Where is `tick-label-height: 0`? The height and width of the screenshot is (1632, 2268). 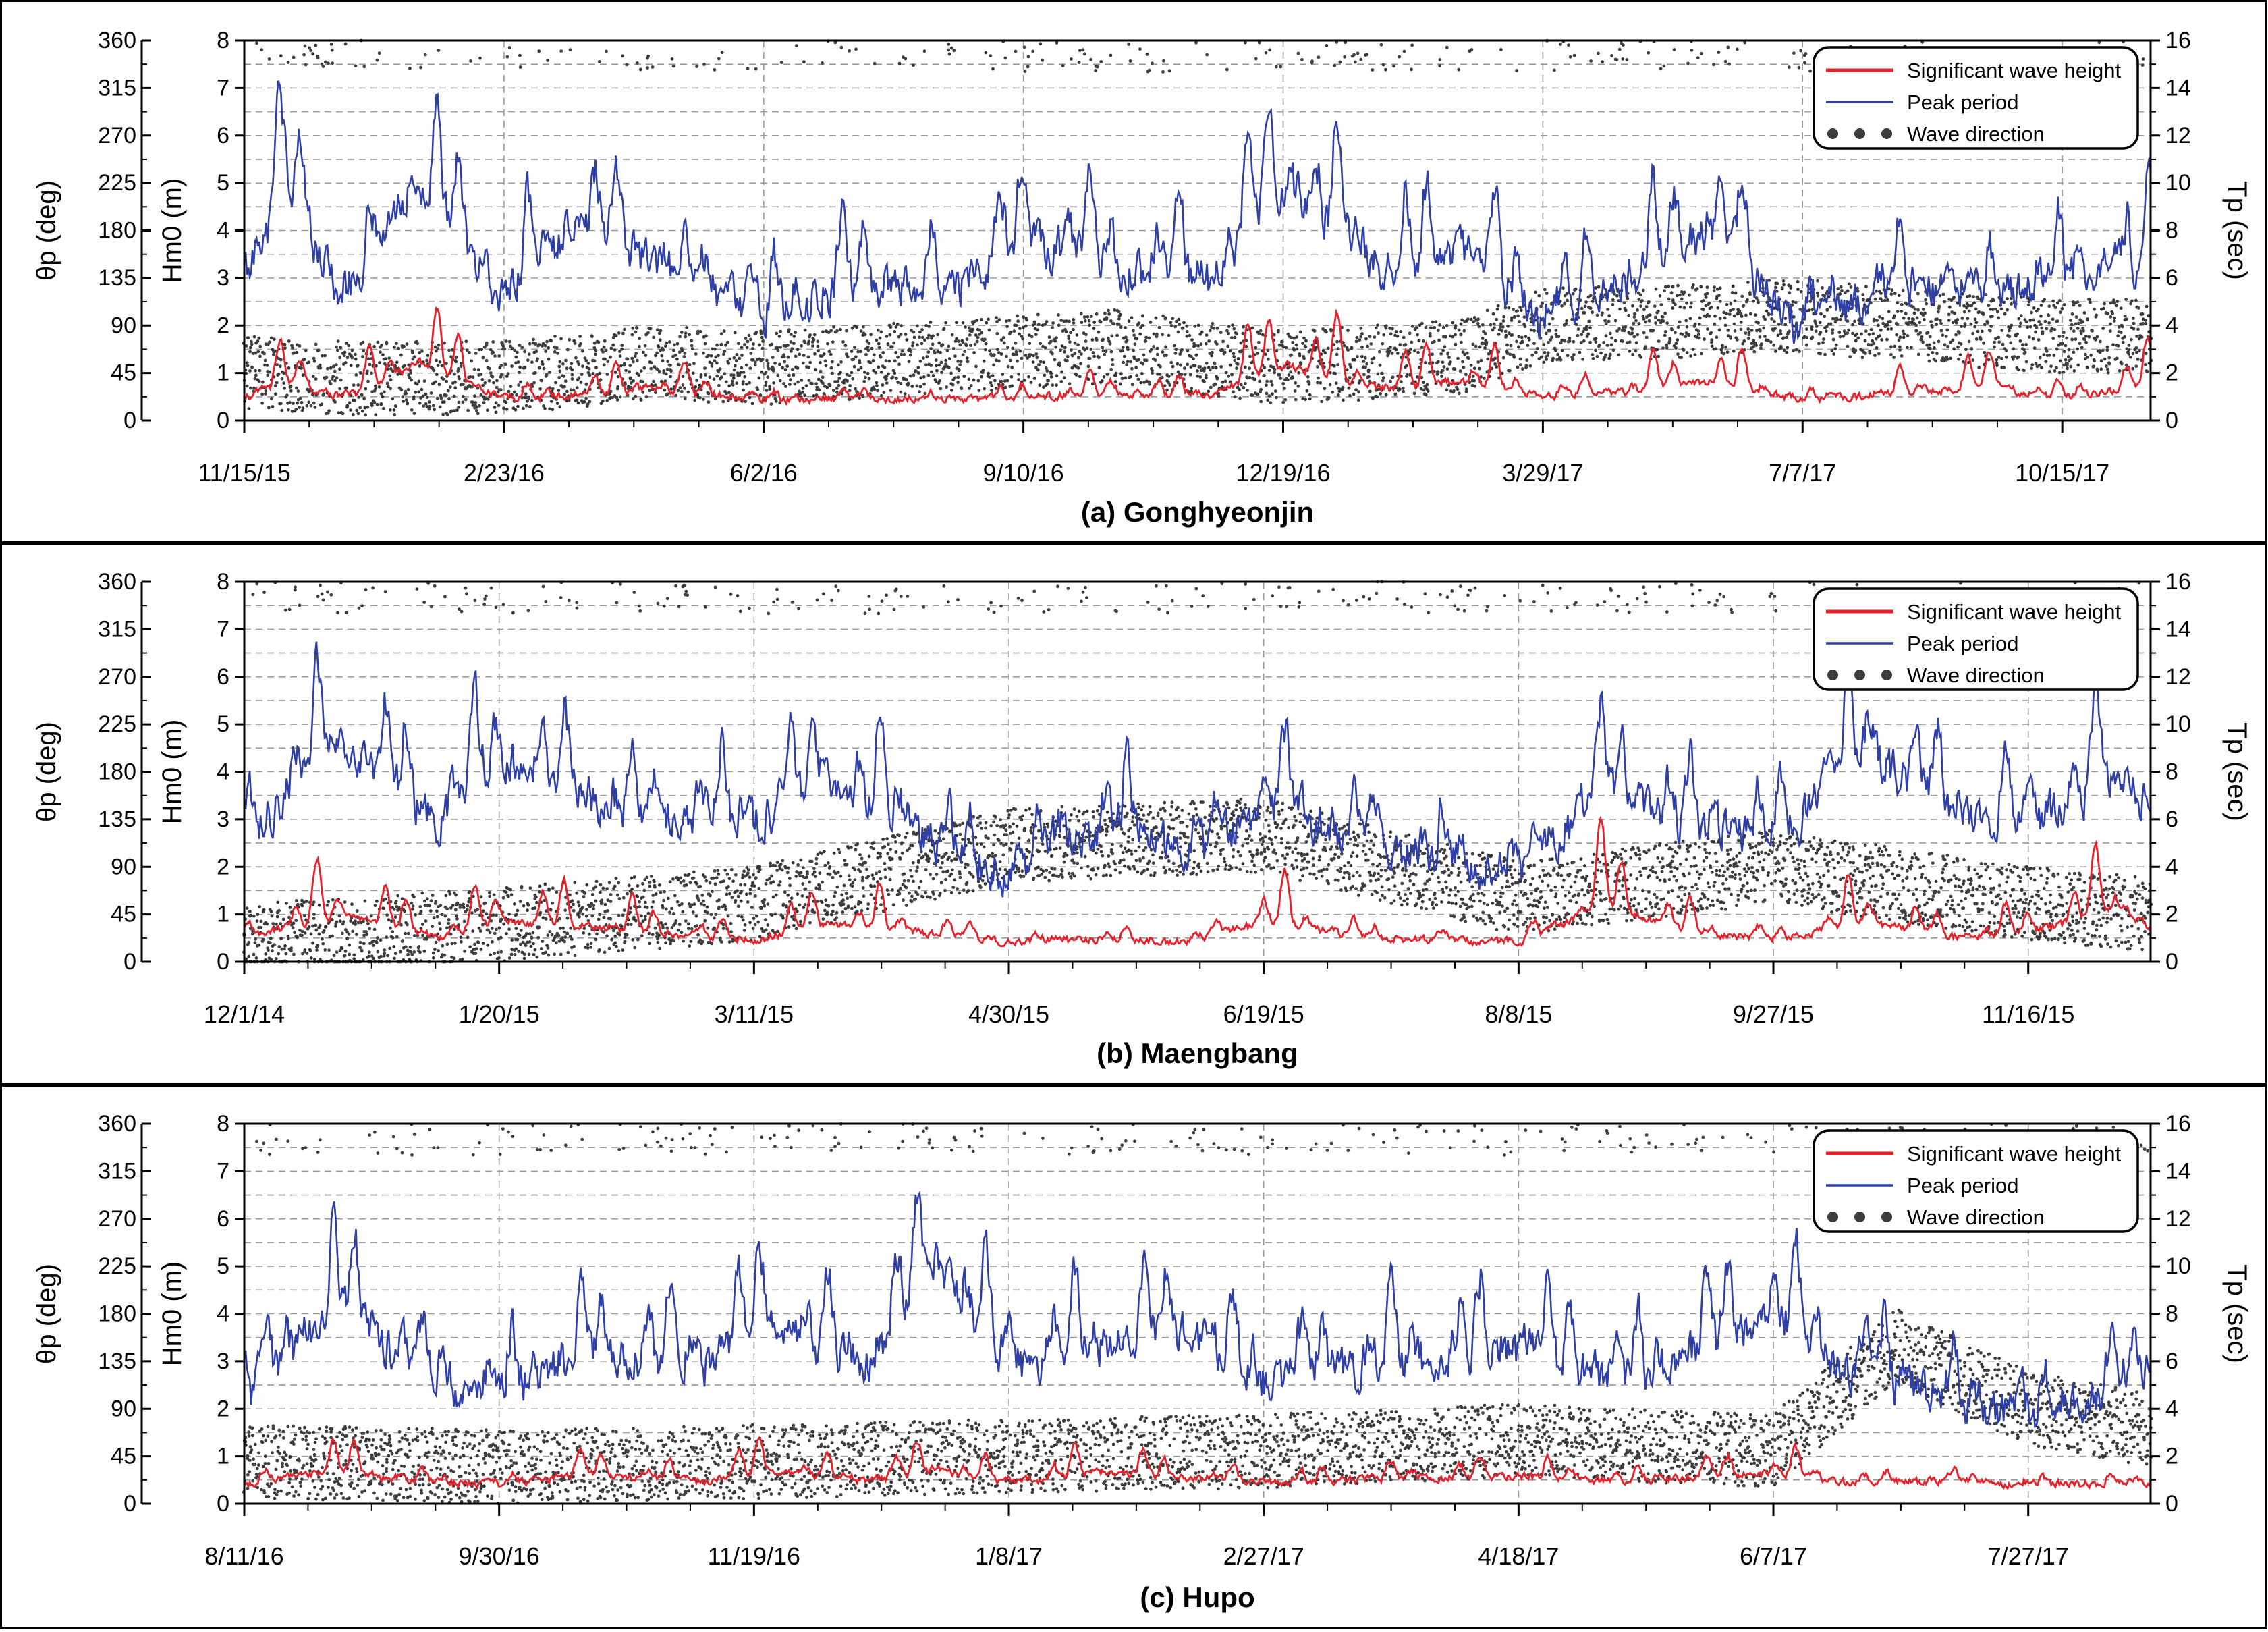
tick-label-height: 0 is located at coordinates (223, 421).